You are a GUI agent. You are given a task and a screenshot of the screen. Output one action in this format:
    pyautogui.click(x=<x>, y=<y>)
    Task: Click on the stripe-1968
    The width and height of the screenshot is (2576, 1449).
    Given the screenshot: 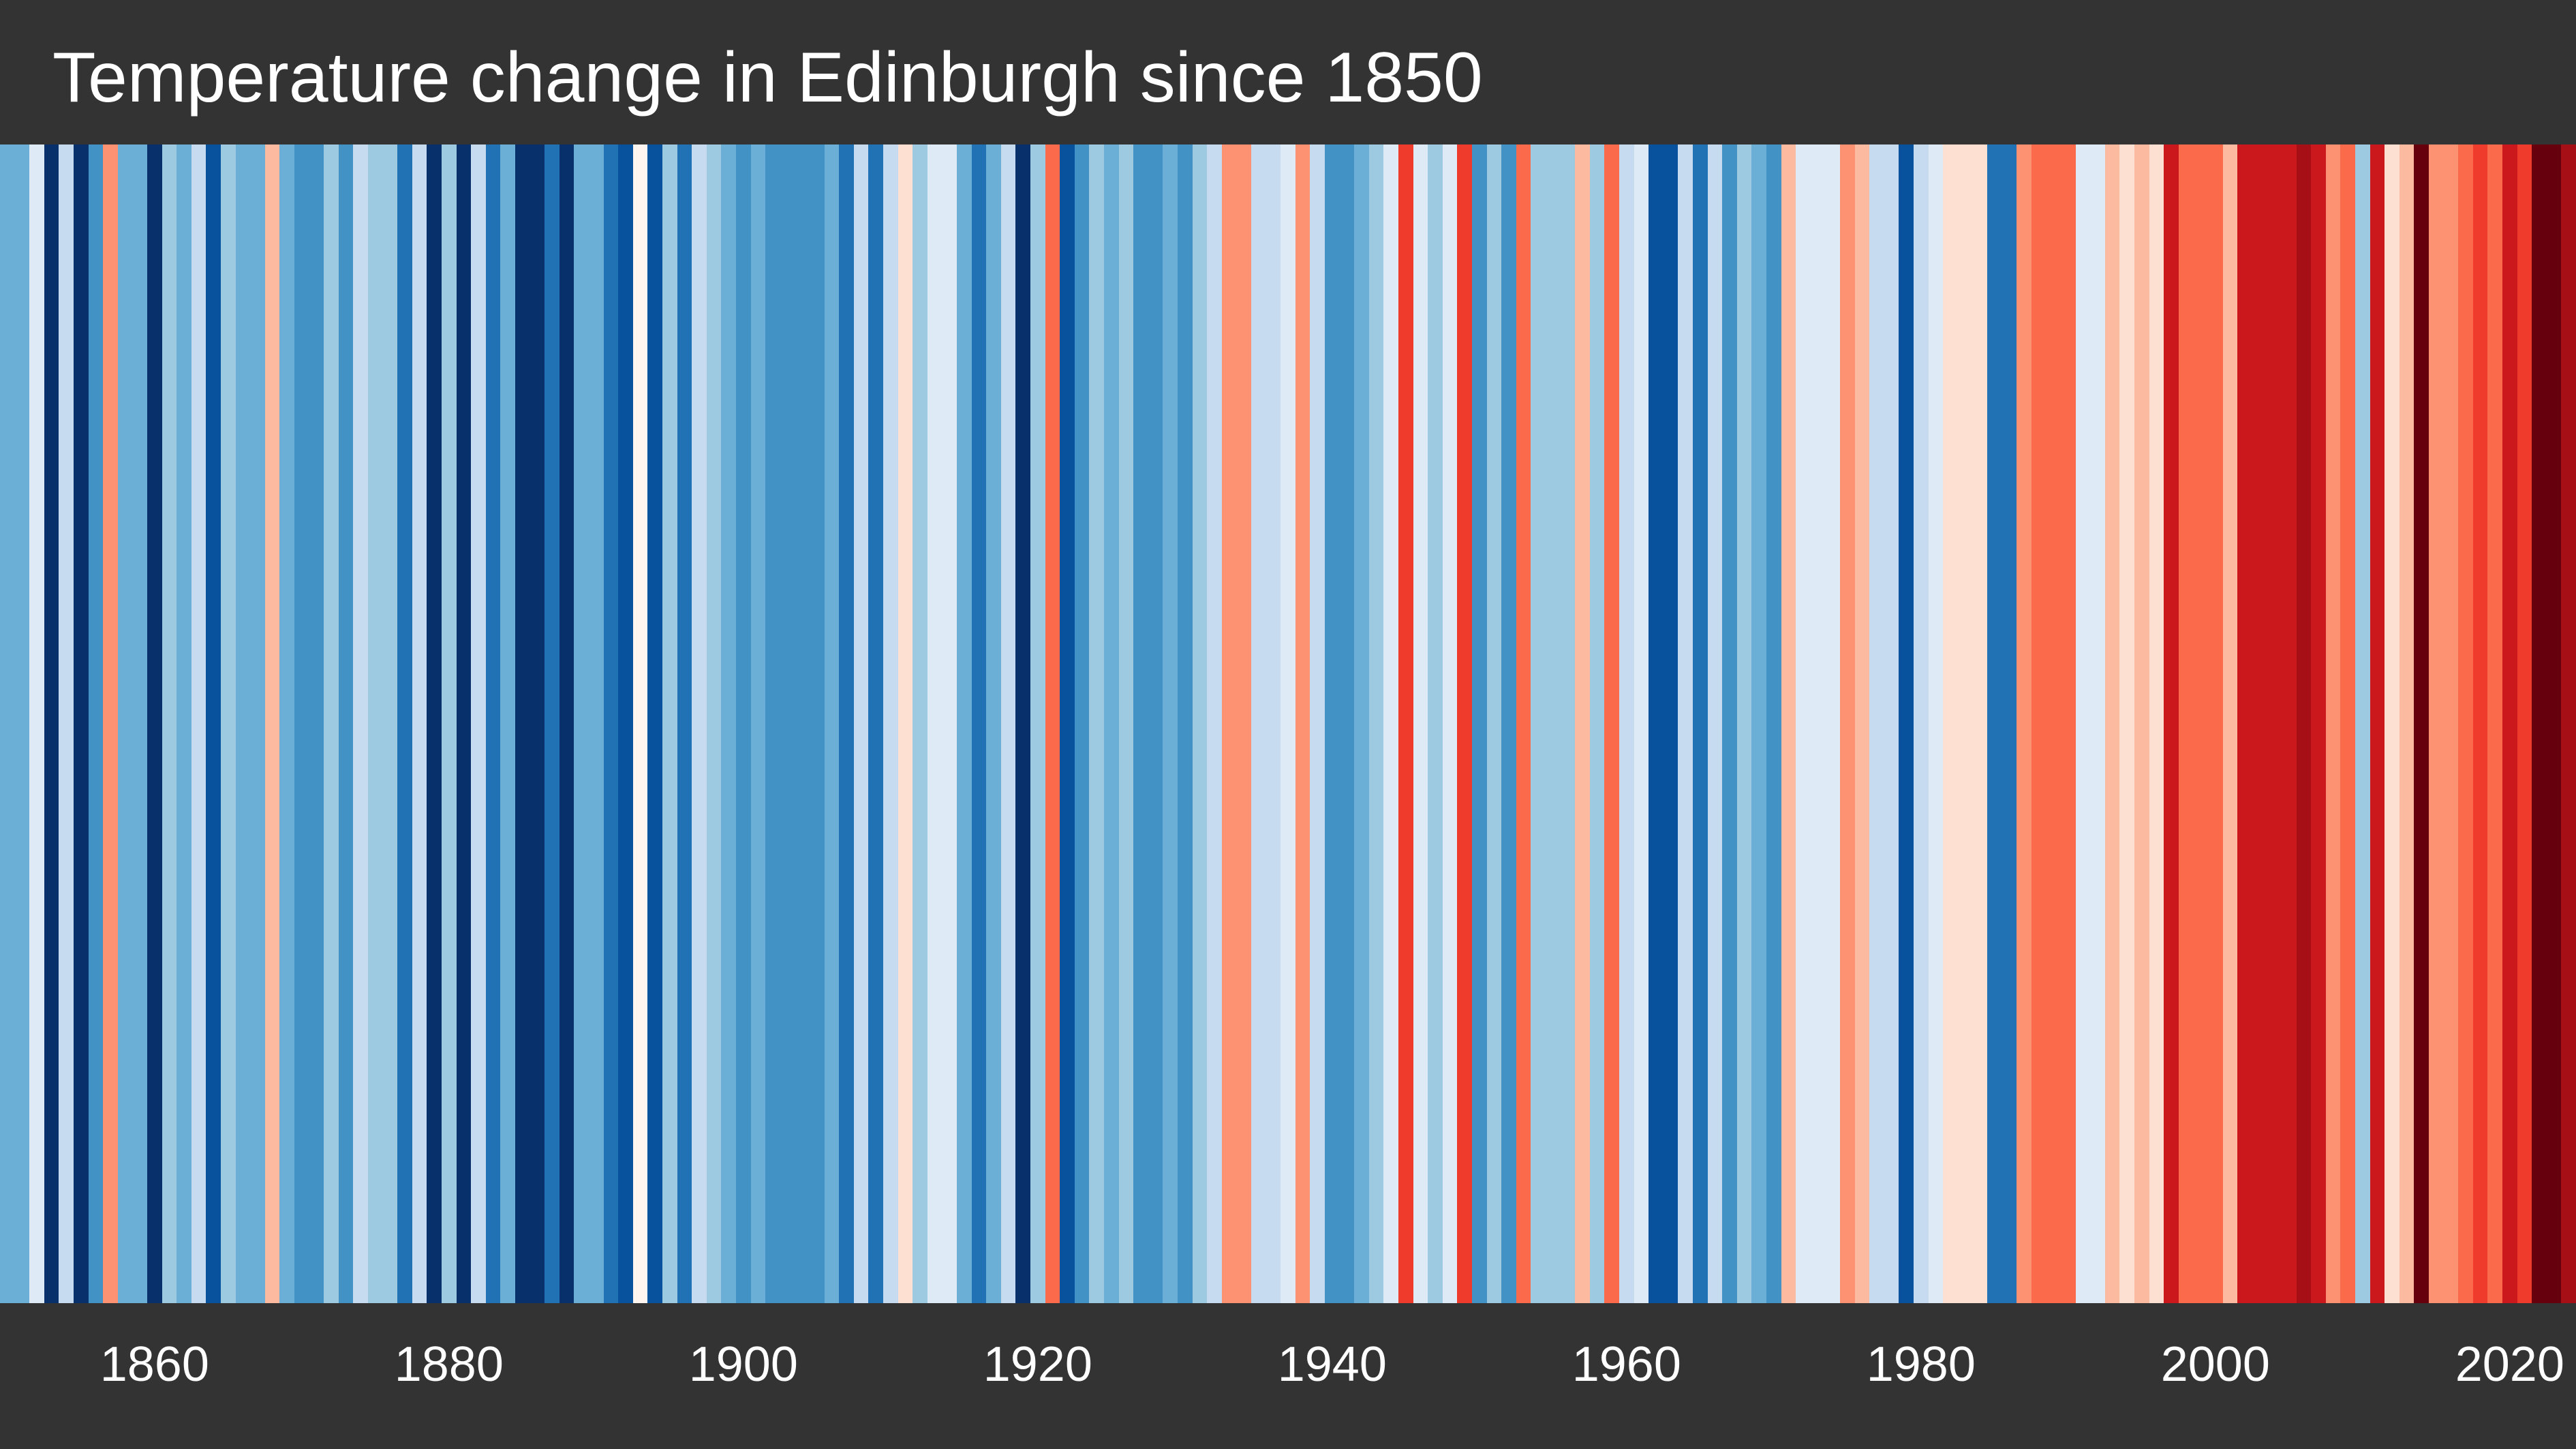 What is the action you would take?
    pyautogui.click(x=1744, y=723)
    